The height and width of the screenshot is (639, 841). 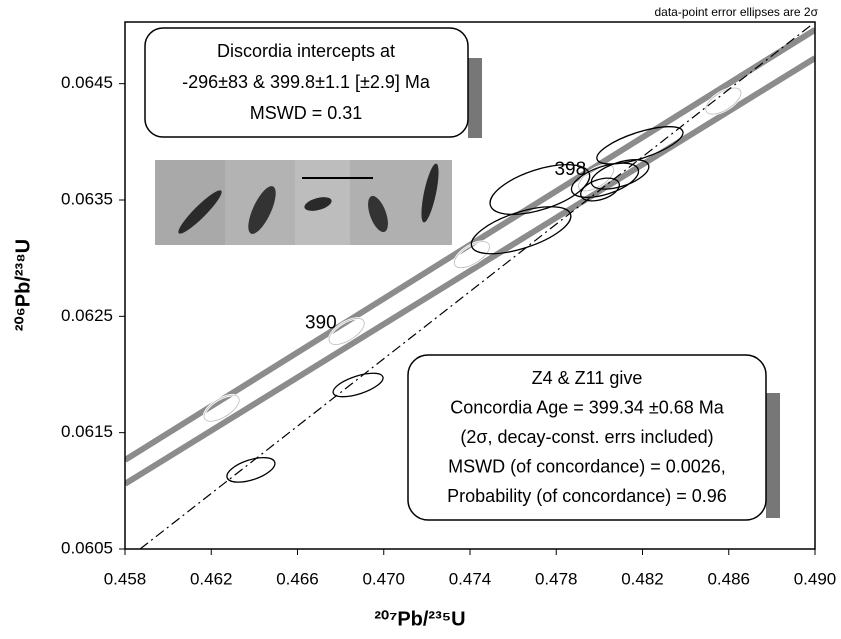 What do you see at coordinates (297, 578) in the screenshot?
I see `x-tick-label: 0.466` at bounding box center [297, 578].